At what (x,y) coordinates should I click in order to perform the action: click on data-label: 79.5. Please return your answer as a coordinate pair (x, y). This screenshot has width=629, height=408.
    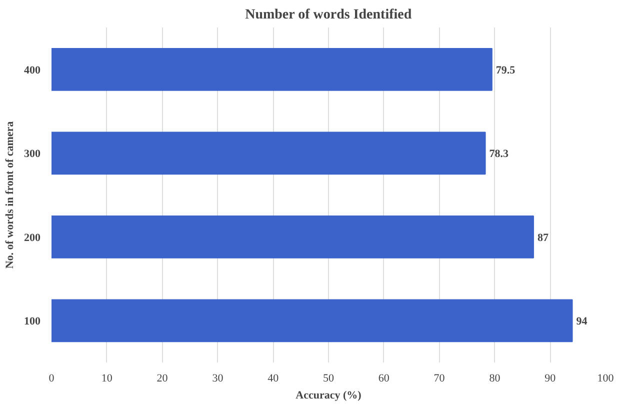
    Looking at the image, I should click on (506, 70).